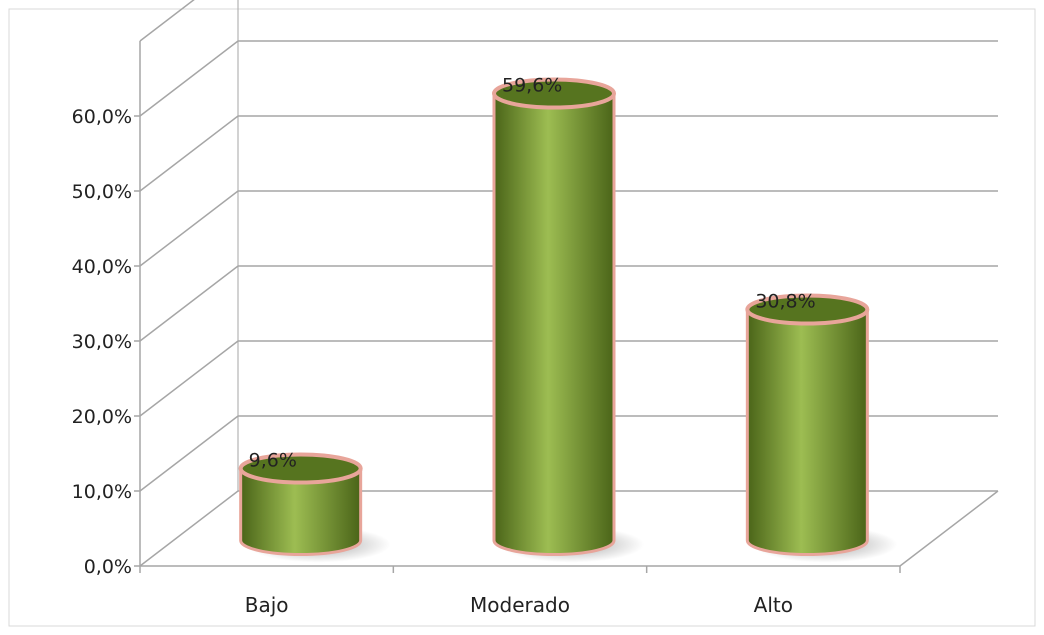 The width and height of the screenshot is (1044, 635). What do you see at coordinates (773, 605) in the screenshot?
I see `x-category-label: Alto` at bounding box center [773, 605].